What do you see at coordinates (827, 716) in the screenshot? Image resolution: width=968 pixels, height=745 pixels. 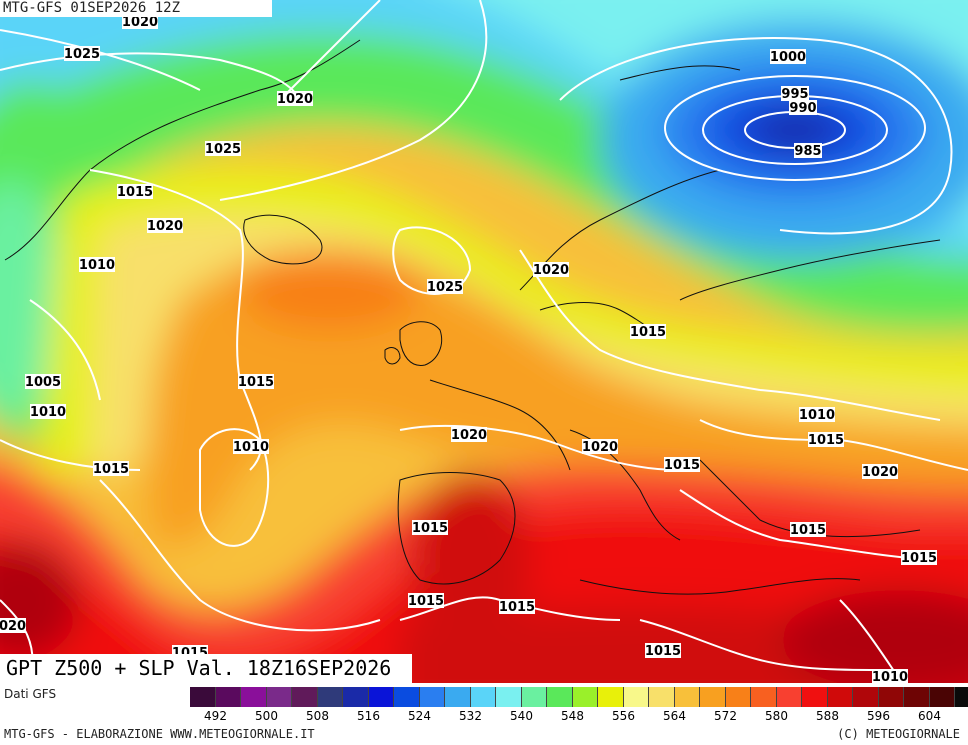 I see `scale-tick-label: 588` at bounding box center [827, 716].